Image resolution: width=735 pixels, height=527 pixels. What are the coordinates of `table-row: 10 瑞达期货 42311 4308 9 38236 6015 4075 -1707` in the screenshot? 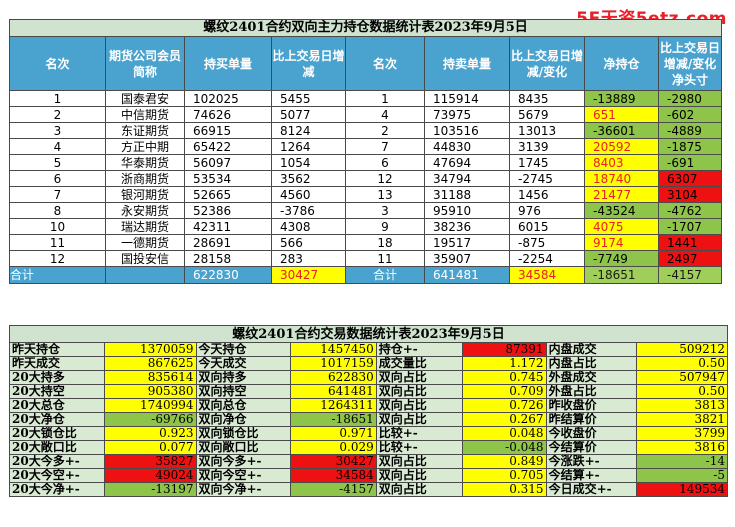 It's located at (366, 226).